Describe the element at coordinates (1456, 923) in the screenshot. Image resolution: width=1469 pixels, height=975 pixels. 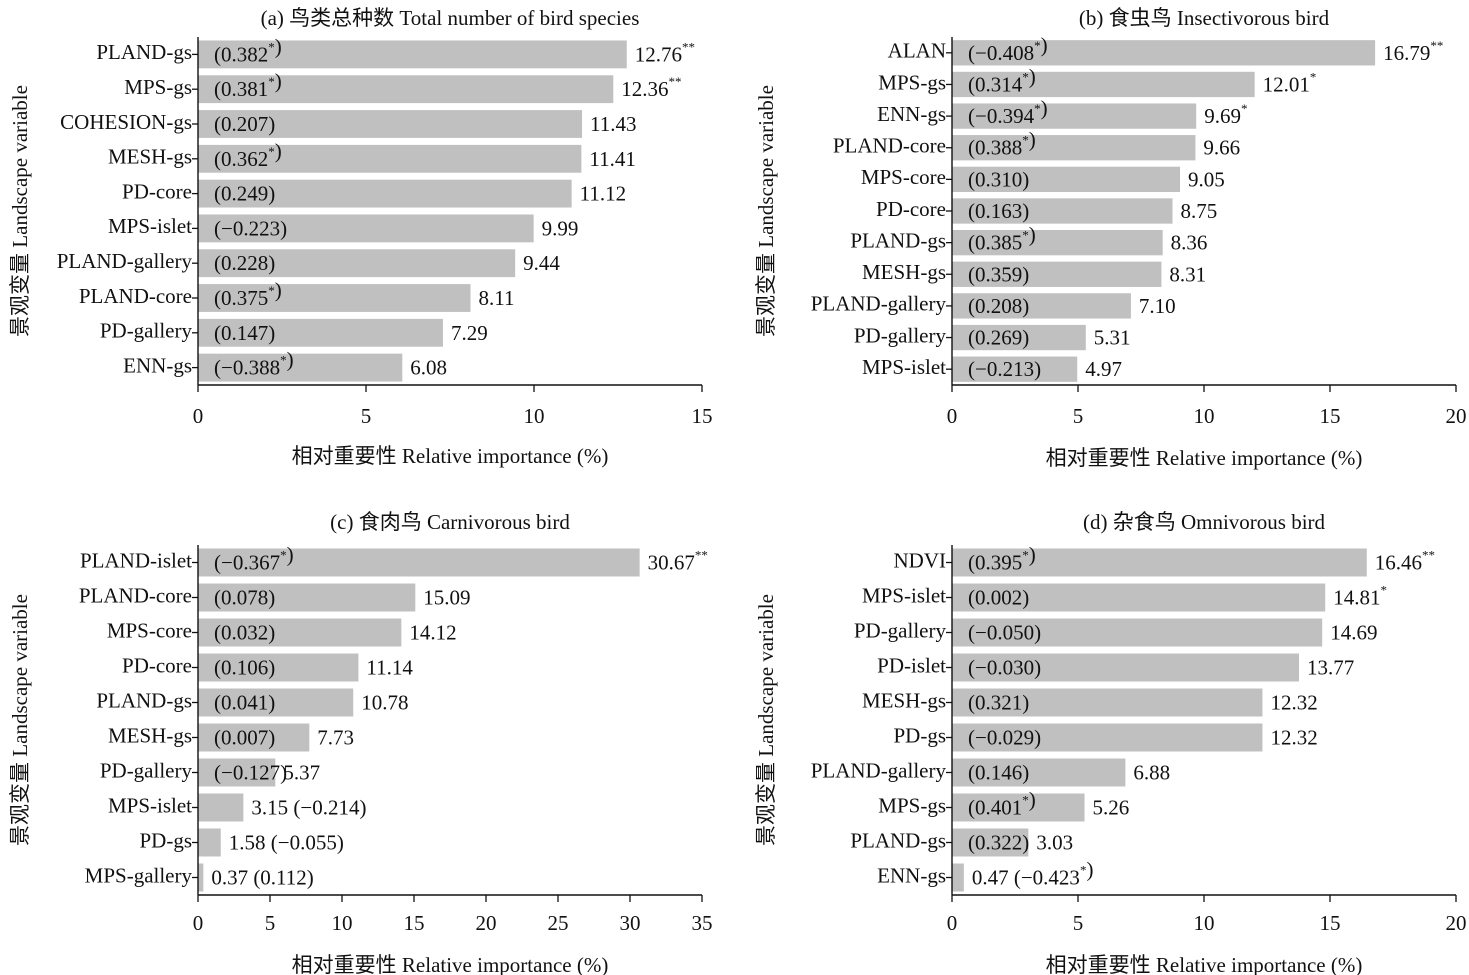
I see `x-tick-label: 20` at that location.